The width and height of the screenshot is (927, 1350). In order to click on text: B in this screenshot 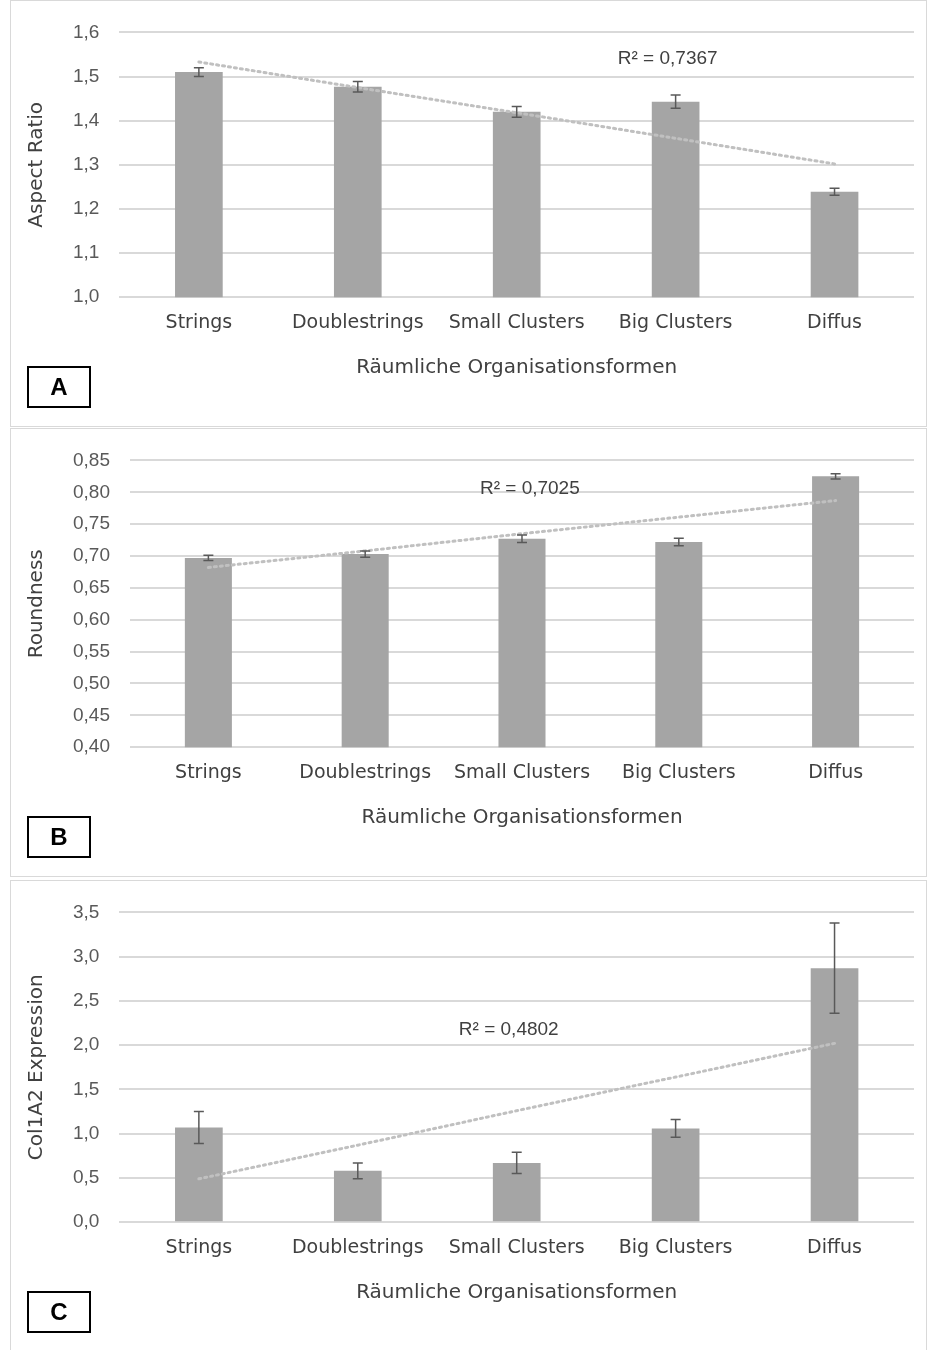, I will do `click(59, 837)`.